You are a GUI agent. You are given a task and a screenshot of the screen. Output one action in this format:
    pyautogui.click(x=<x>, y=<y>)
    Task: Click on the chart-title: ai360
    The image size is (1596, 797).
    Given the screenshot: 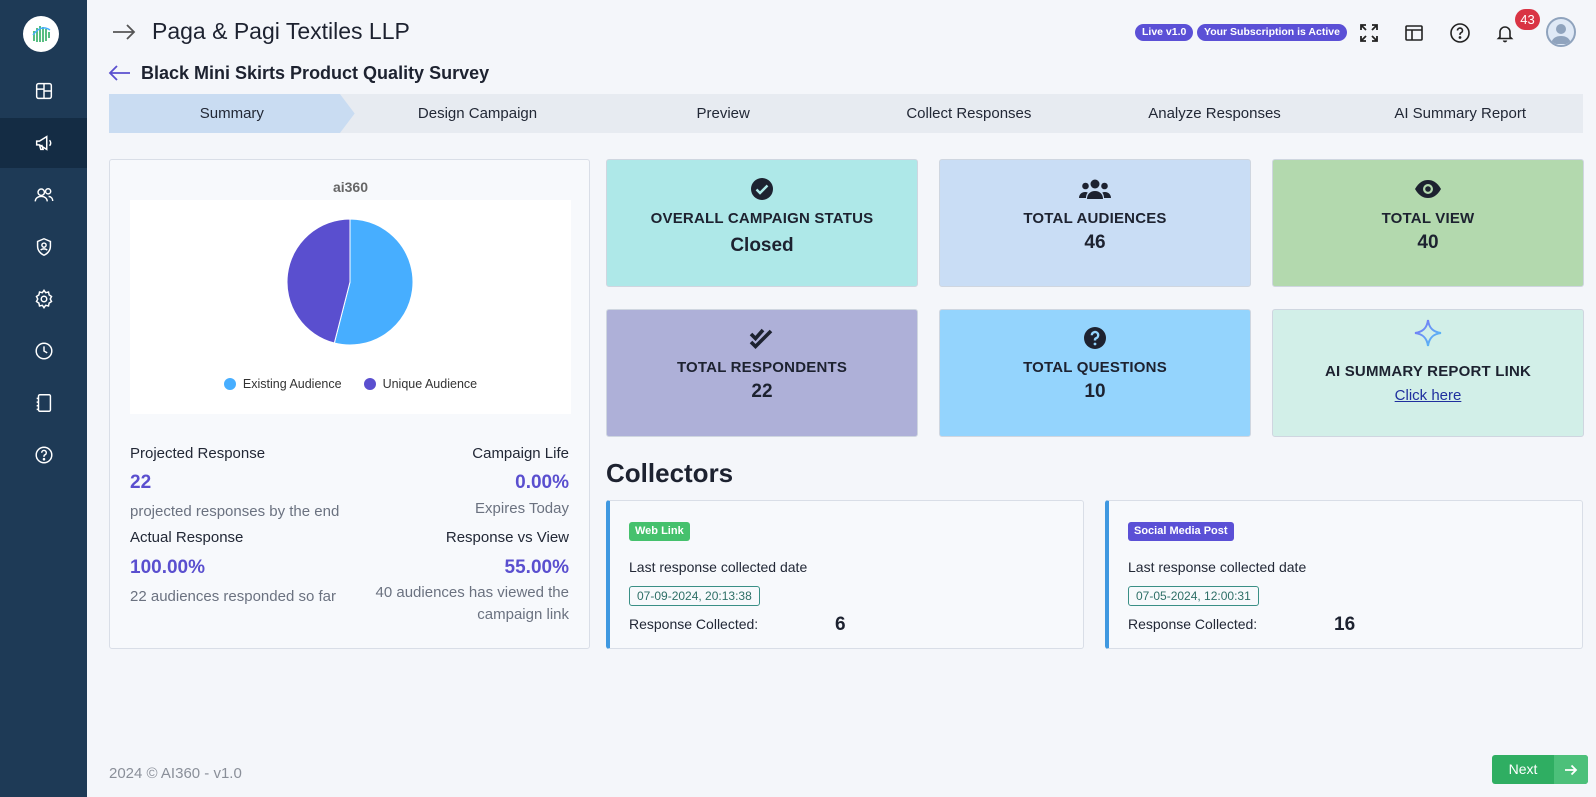 What is the action you would take?
    pyautogui.click(x=350, y=187)
    